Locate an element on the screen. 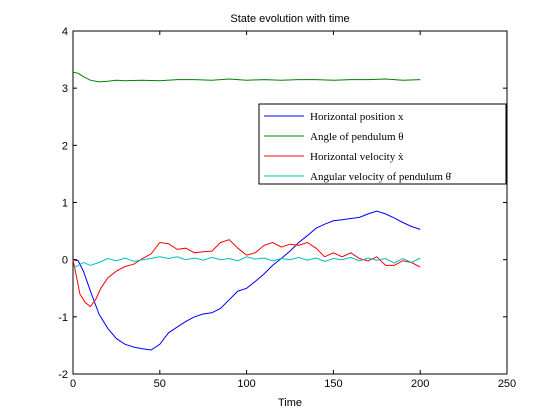 The height and width of the screenshot is (420, 560). y-tick-label: -1 is located at coordinates (63, 318).